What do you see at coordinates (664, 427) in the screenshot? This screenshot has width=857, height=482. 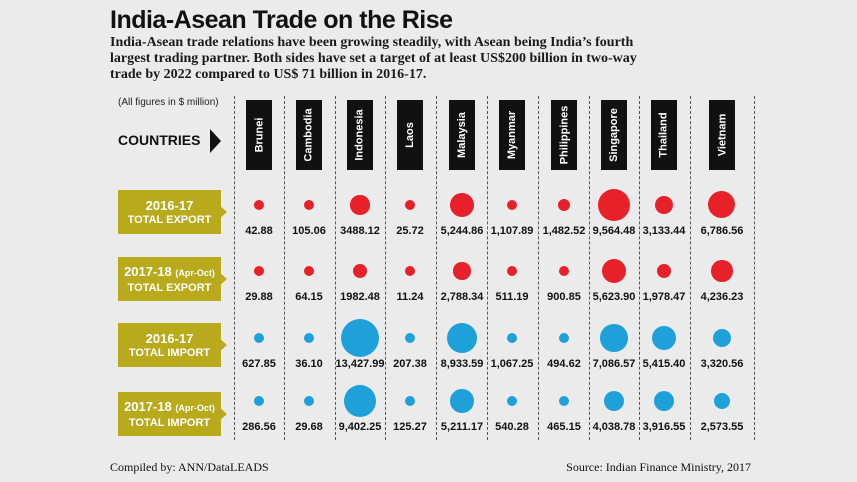 I see `value-label: 3,916.55` at bounding box center [664, 427].